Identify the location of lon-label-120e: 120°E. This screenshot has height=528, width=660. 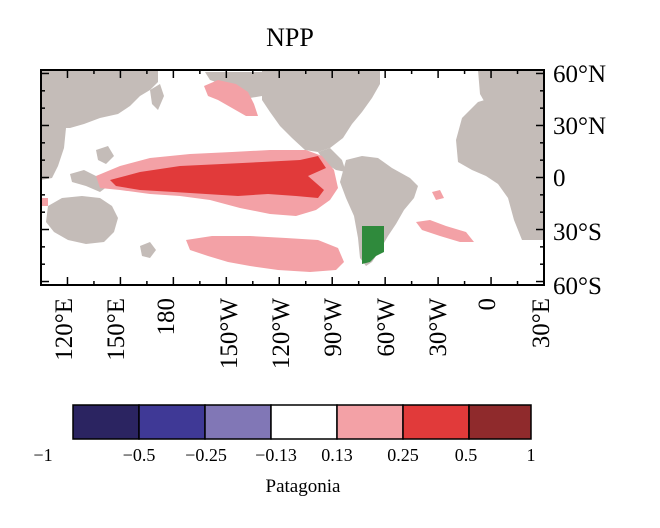
(64, 329).